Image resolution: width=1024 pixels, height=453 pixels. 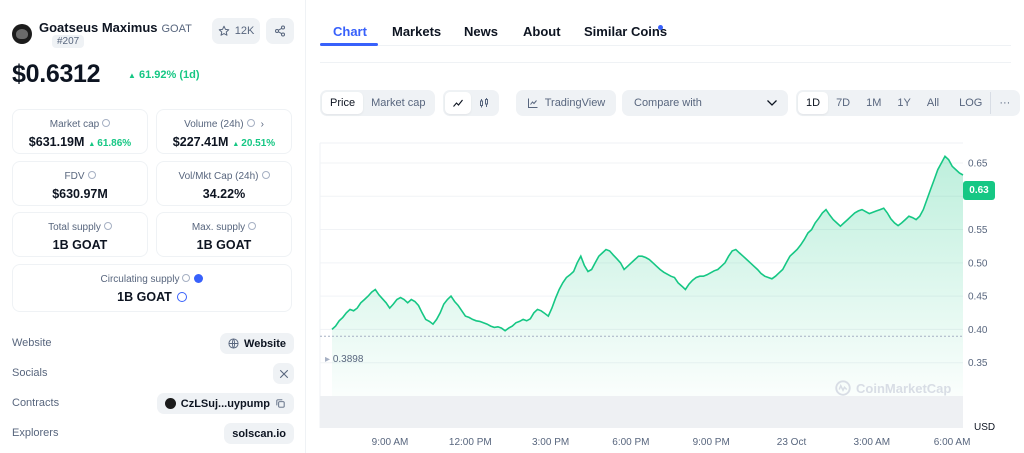 I want to click on watermark-text: CoinMarketCap, so click(x=904, y=388).